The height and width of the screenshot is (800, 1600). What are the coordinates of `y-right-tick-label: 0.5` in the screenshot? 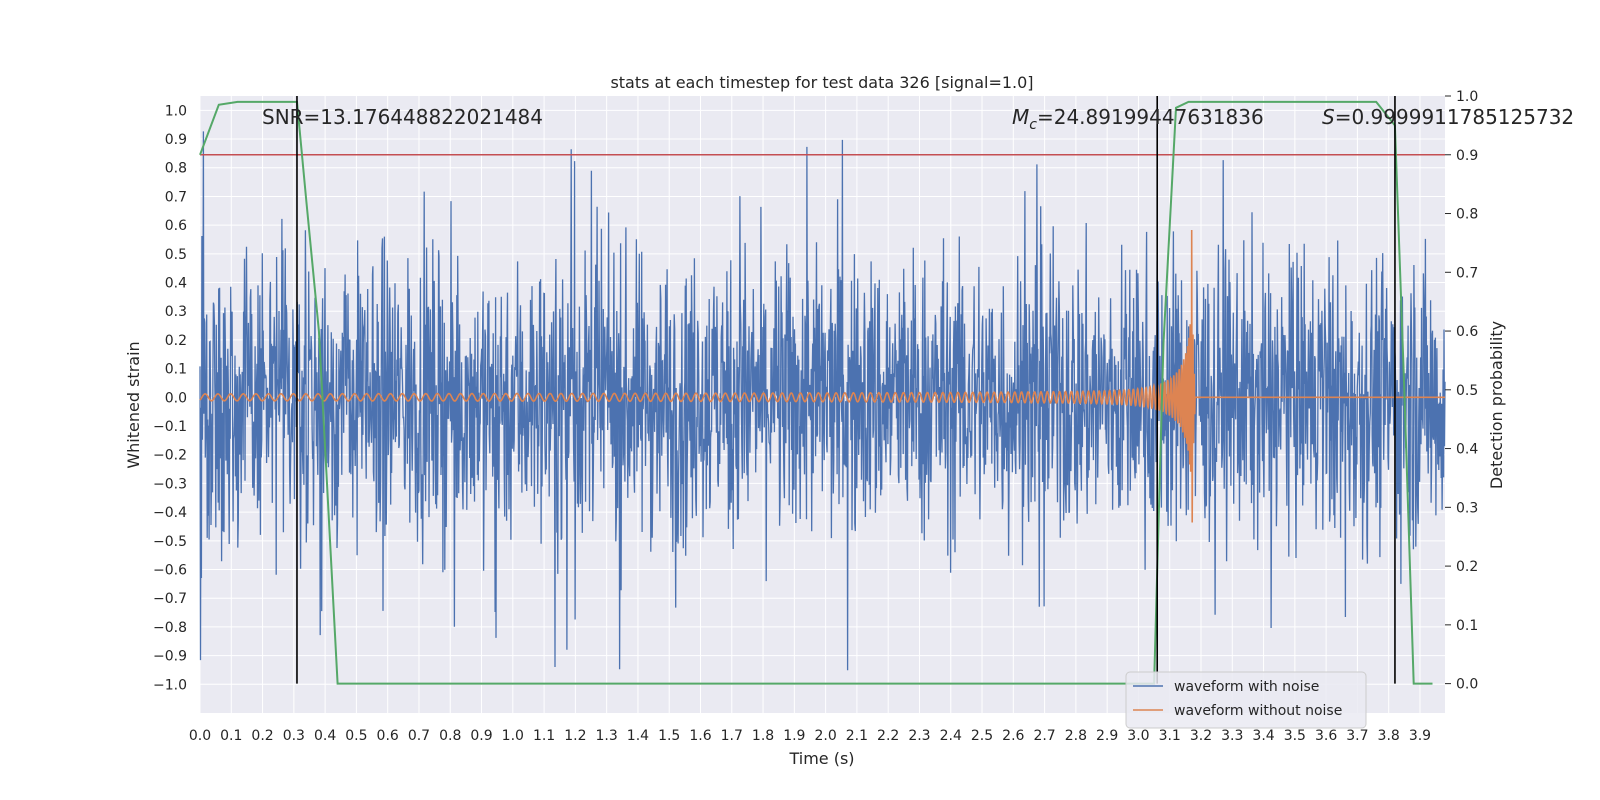 It's located at (1467, 391).